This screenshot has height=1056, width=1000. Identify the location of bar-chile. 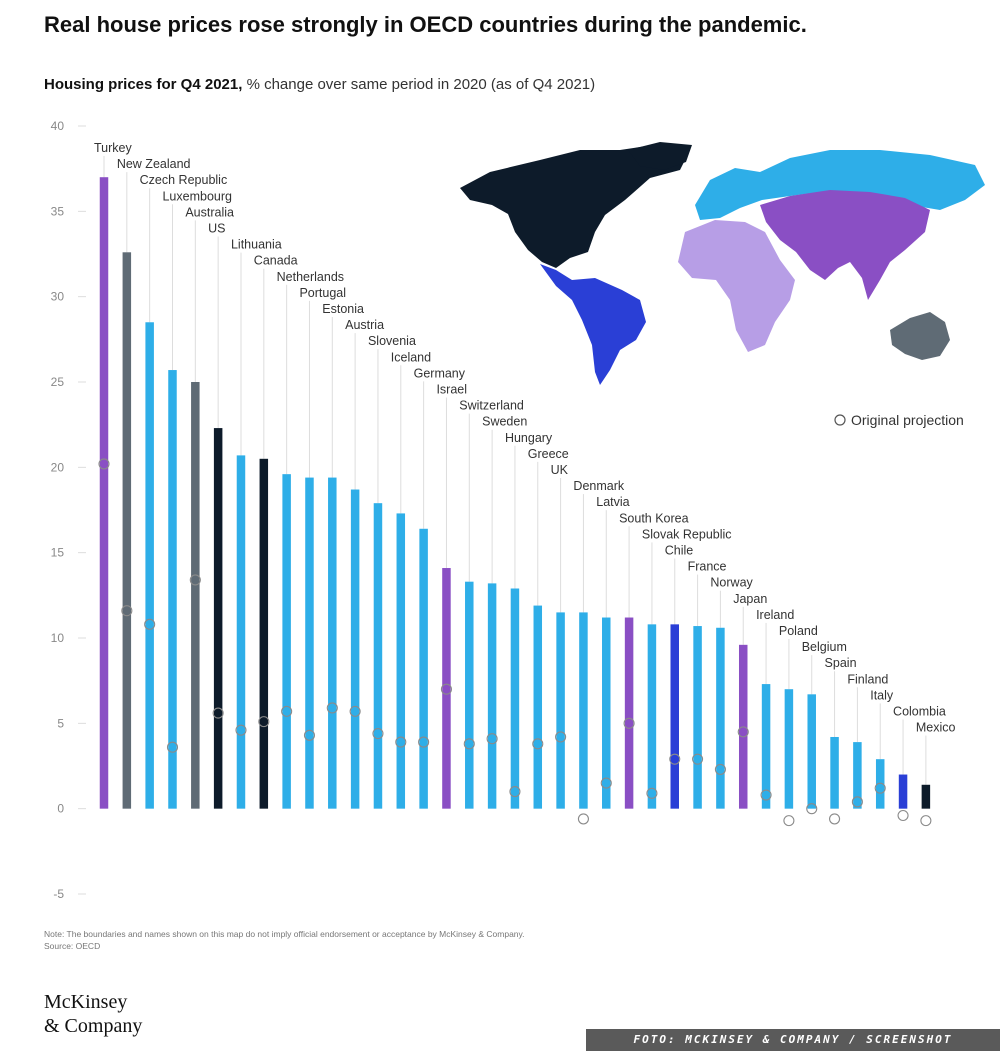
(674, 716).